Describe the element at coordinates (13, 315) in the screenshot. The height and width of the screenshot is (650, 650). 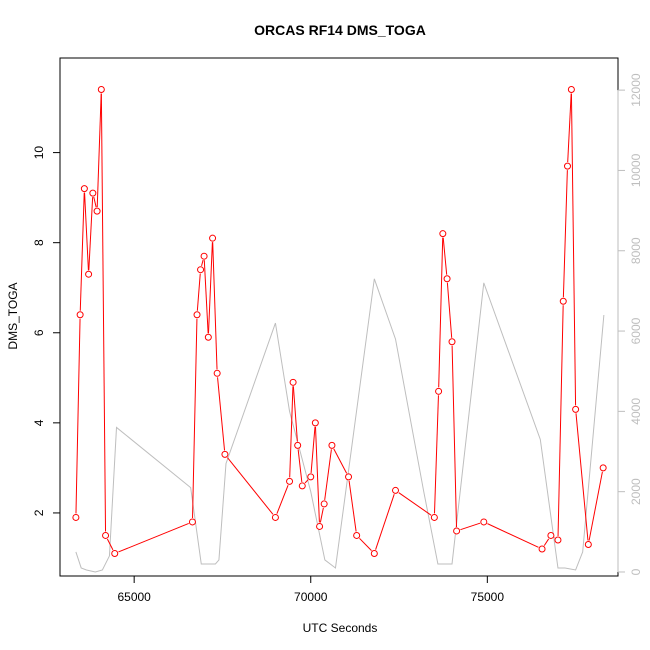
I see `y-axis-label: DMS_TOGA` at that location.